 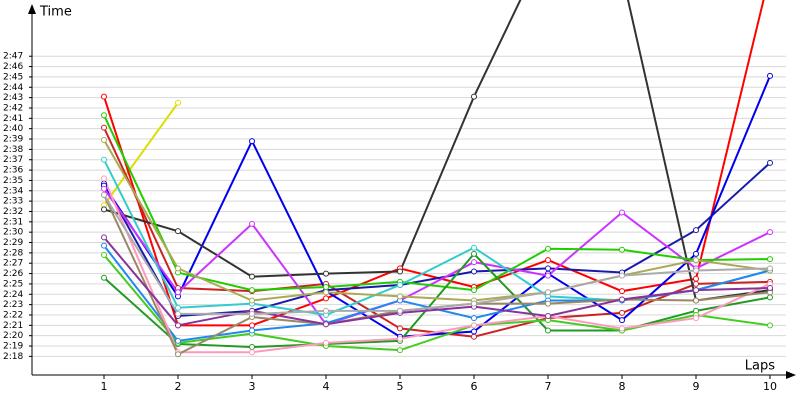 What do you see at coordinates (13, 150) in the screenshot?
I see `y-tick-label: 2:38` at bounding box center [13, 150].